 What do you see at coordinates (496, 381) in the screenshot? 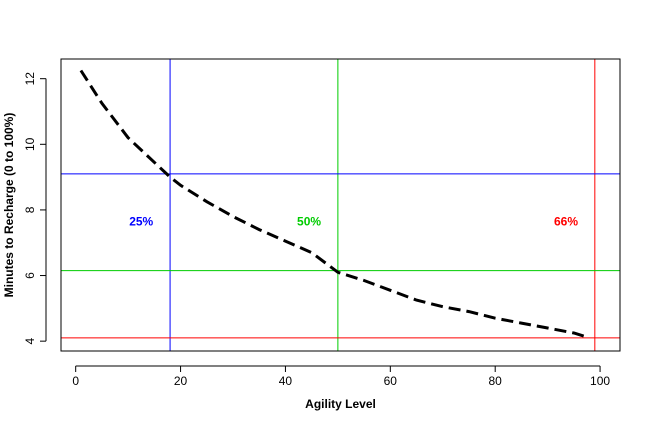
I see `x-tick-label-80: 80` at bounding box center [496, 381].